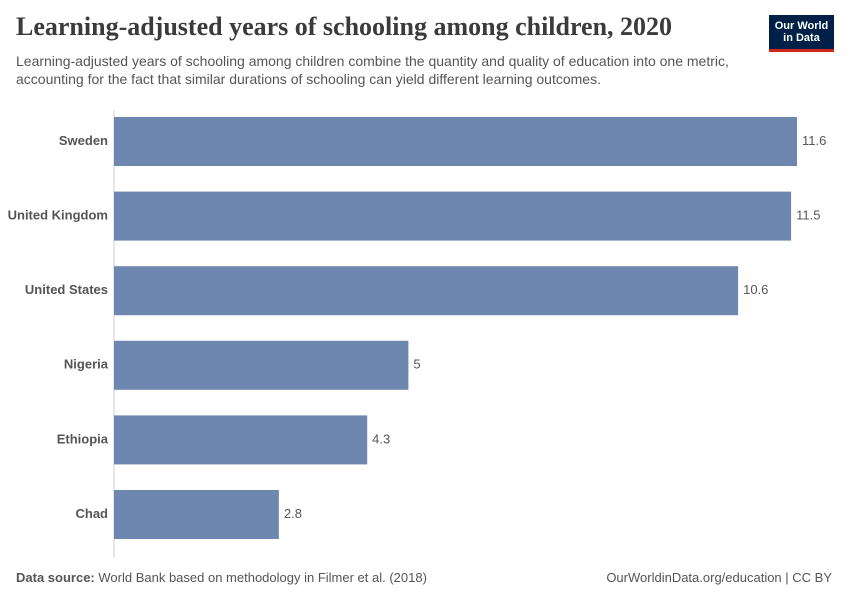 This screenshot has width=850, height=600. I want to click on logo: Our World in Data, so click(801, 33).